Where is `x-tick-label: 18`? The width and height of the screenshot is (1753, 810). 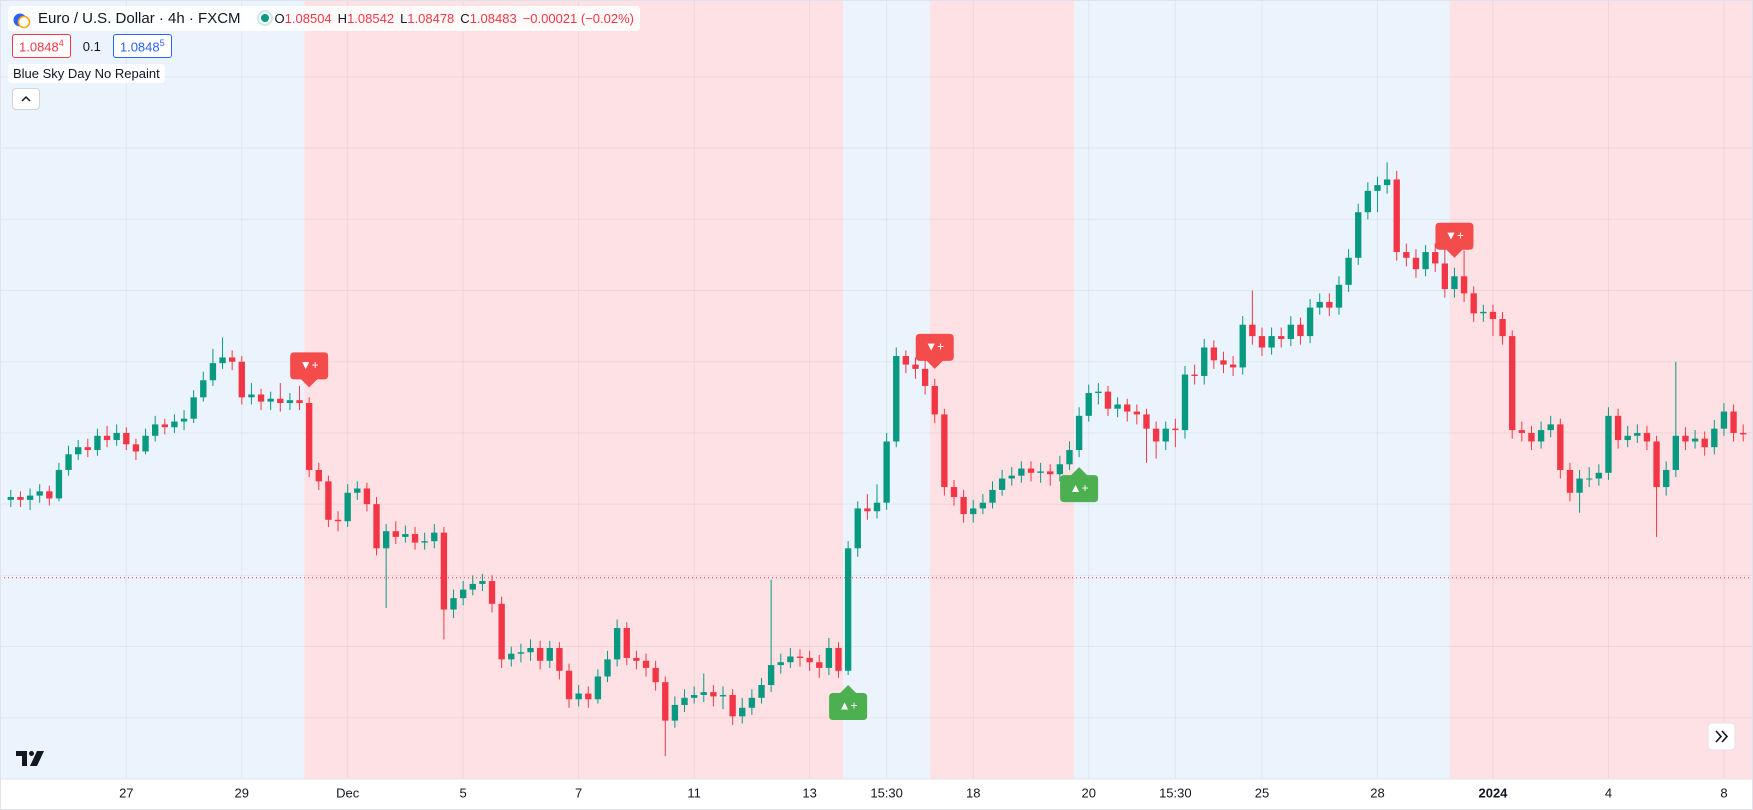 x-tick-label: 18 is located at coordinates (973, 792).